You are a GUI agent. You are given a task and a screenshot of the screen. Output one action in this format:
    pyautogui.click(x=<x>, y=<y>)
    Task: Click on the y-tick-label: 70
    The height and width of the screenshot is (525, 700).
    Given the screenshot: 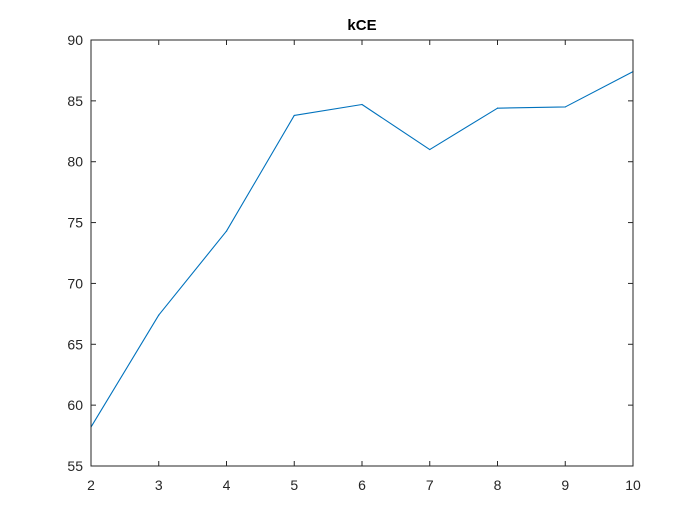 What is the action you would take?
    pyautogui.click(x=75, y=283)
    